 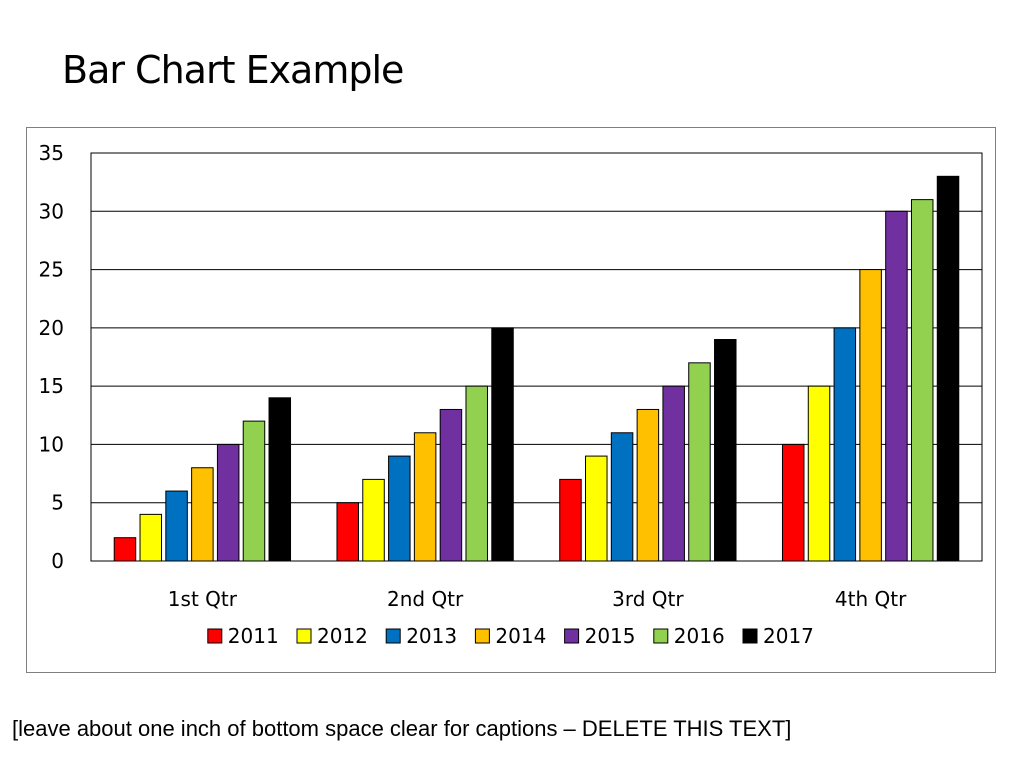 What do you see at coordinates (233, 70) in the screenshot?
I see `slide-title: Bar Chart Example` at bounding box center [233, 70].